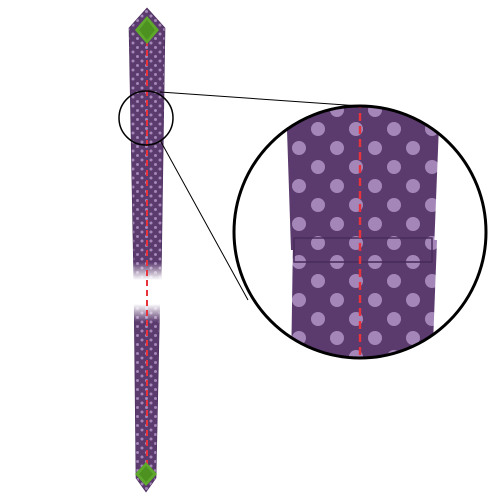 The image size is (500, 500). What do you see at coordinates (147, 250) in the screenshot?
I see `fabric-strip` at bounding box center [147, 250].